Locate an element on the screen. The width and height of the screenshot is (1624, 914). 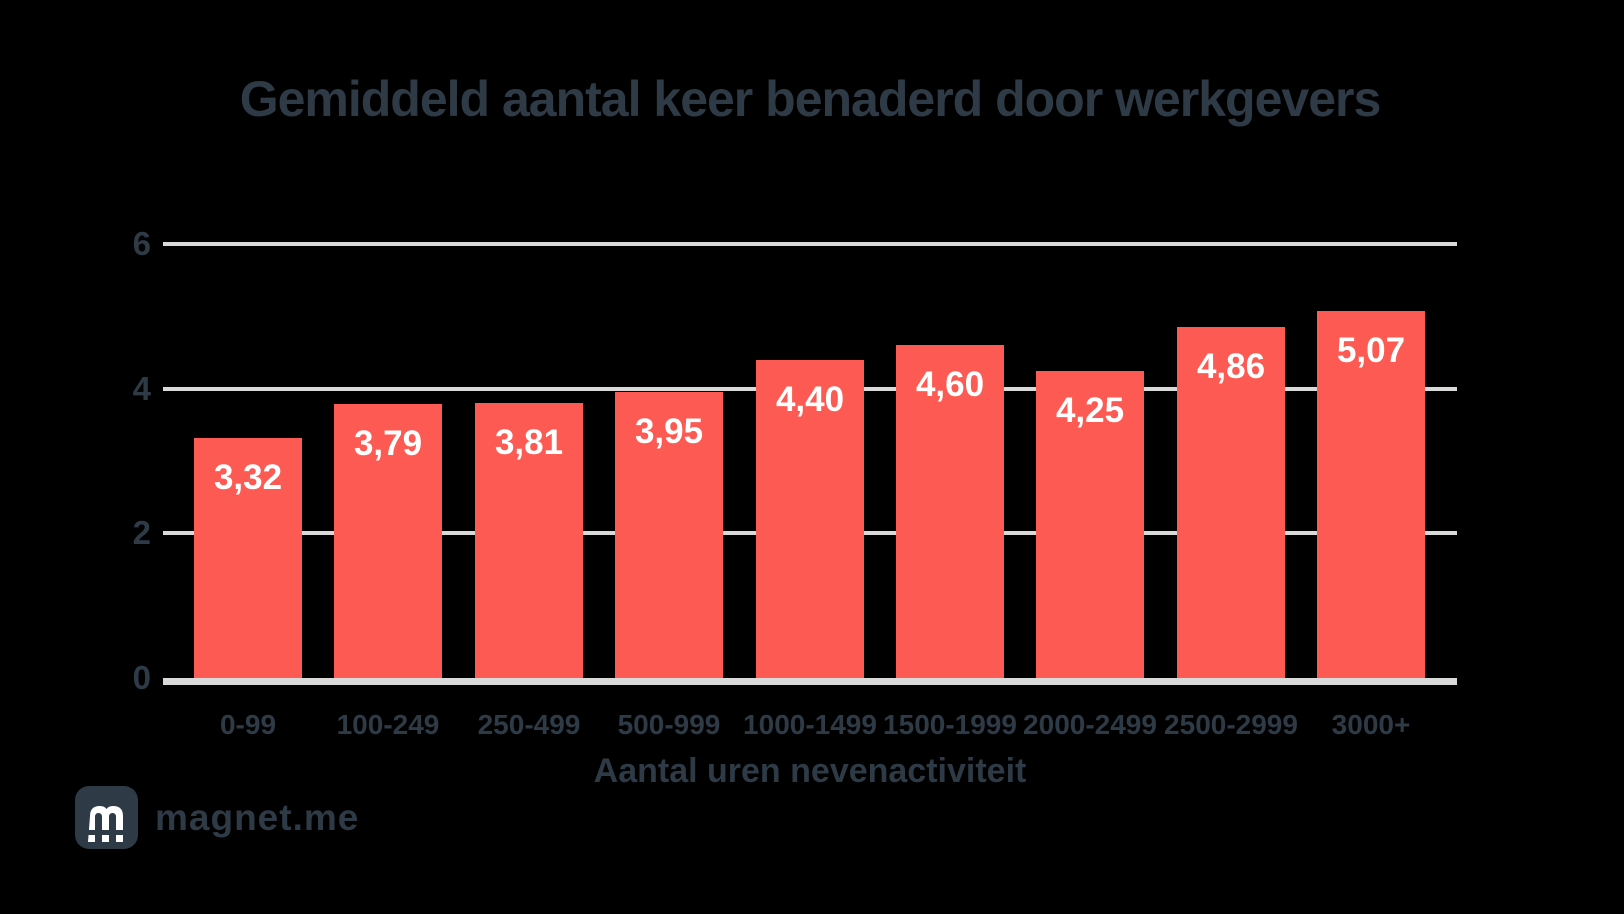
x-tick-label-0-99: 0-99 is located at coordinates (248, 724).